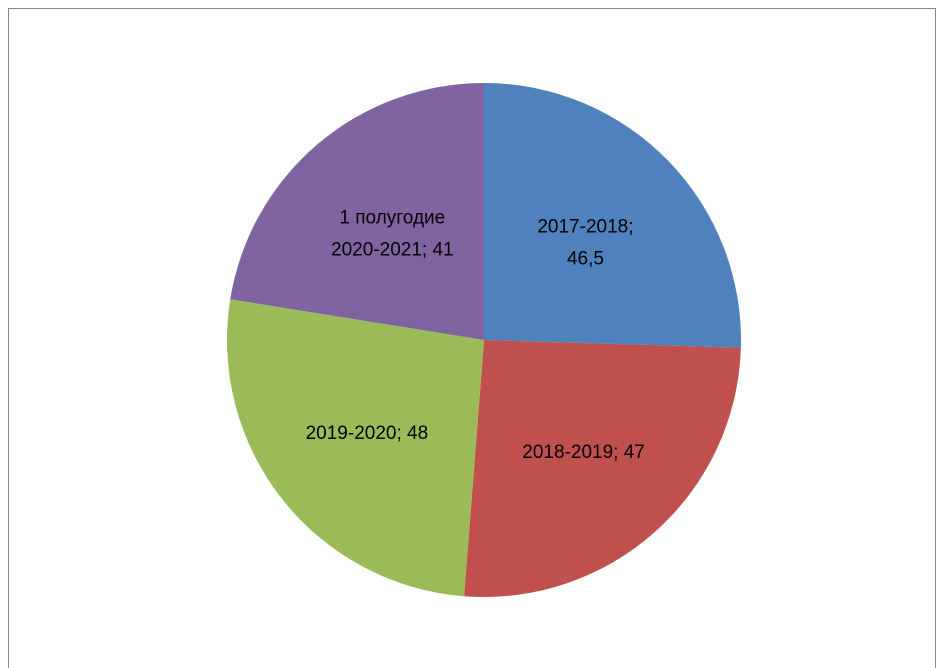 This screenshot has height=668, width=949. What do you see at coordinates (392, 217) in the screenshot?
I see `data-label-4-line-1: 1 полугодие` at bounding box center [392, 217].